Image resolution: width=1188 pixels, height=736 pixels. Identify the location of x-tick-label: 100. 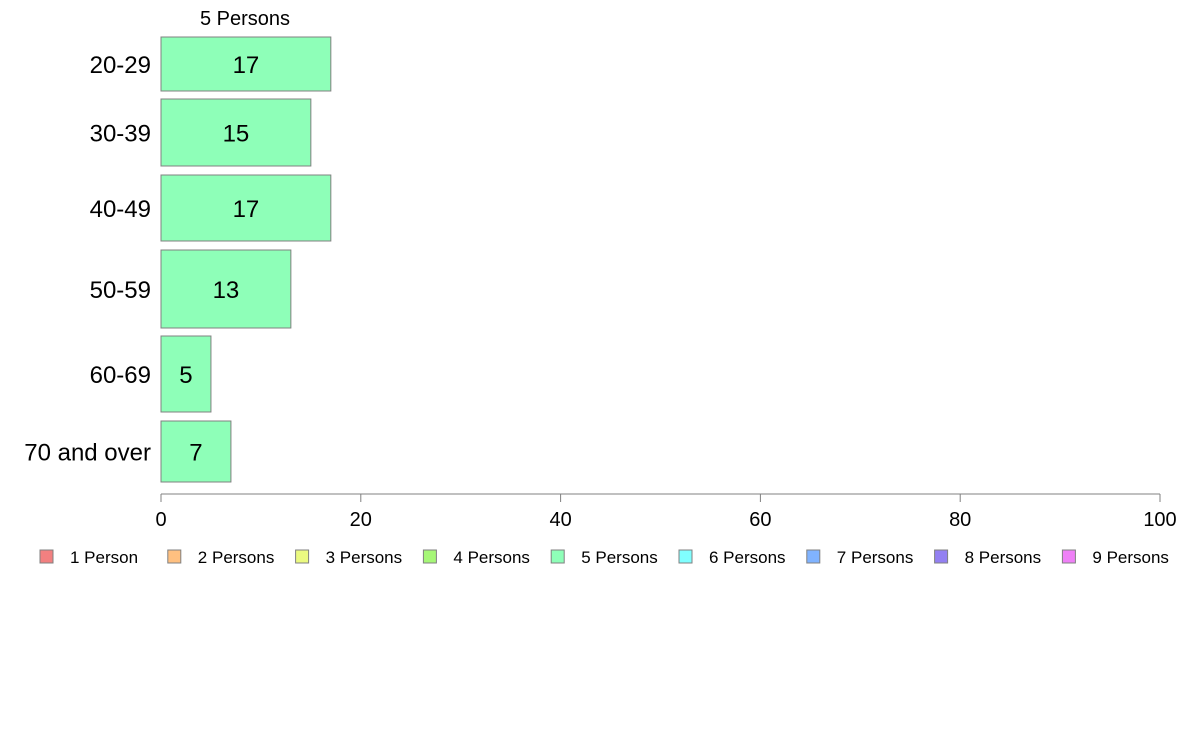
(1159, 520).